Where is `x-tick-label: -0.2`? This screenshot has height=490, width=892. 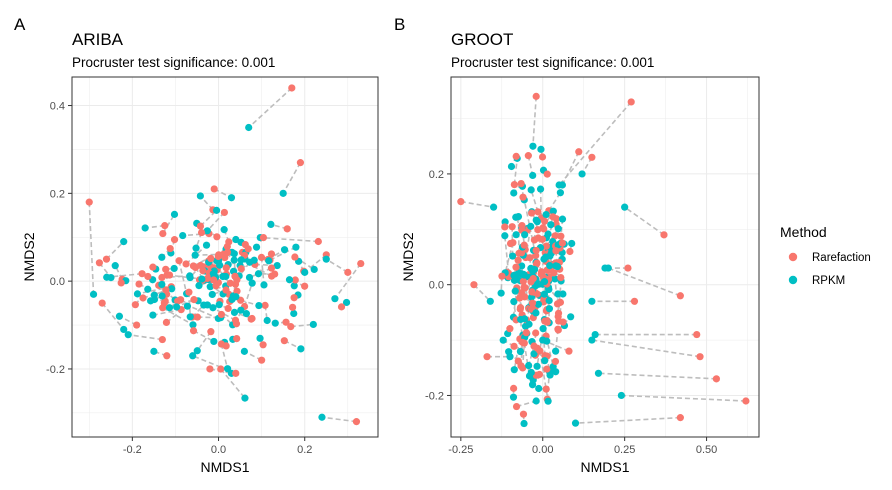 x-tick-label: -0.2 is located at coordinates (132, 450).